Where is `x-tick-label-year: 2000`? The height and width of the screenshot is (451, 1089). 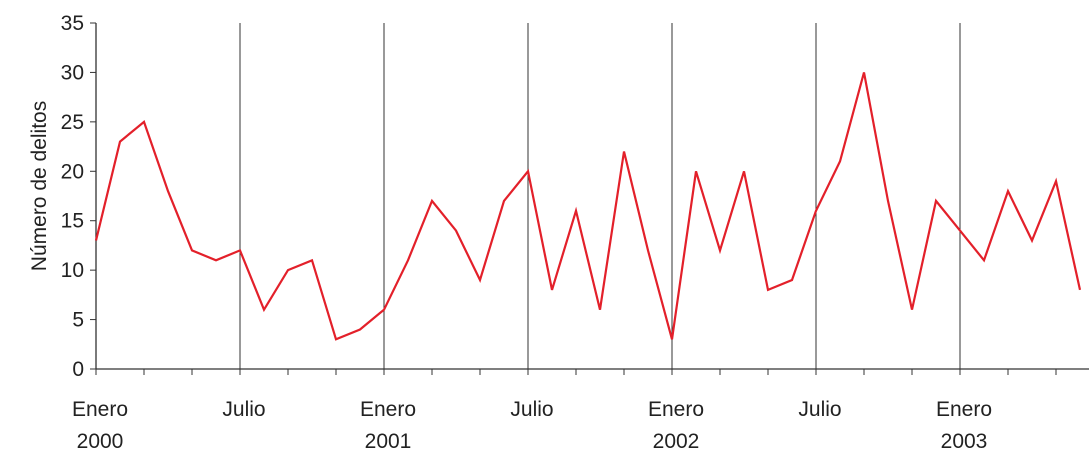
x-tick-label-year: 2000 is located at coordinates (100, 440).